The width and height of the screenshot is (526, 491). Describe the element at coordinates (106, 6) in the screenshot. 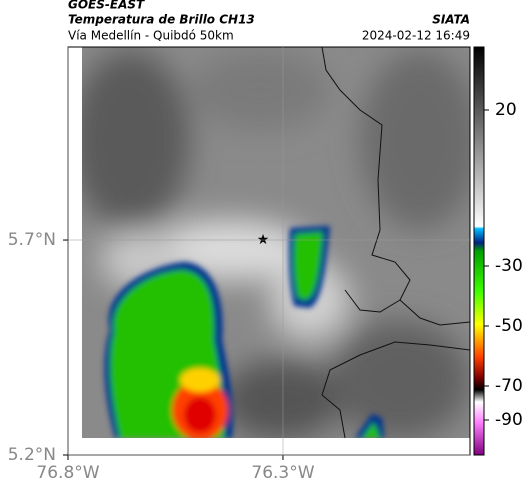

I see `satellite: GOES-EAST` at that location.